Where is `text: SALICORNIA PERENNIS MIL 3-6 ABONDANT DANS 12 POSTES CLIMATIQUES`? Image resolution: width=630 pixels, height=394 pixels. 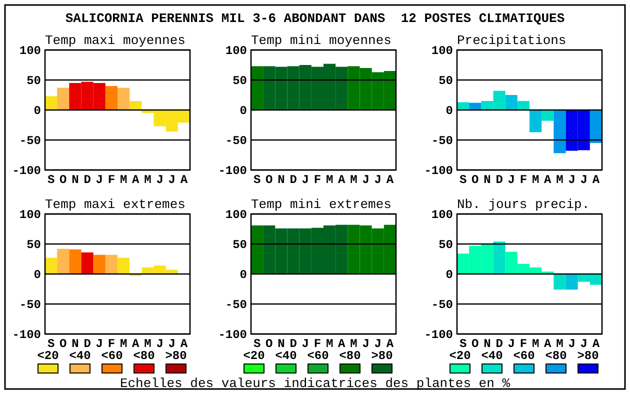
text: SALICORNIA PERENNIS MIL 3-6 ABONDANT DANS 12 POSTES CLIMATIQUES is located at coordinates (315, 18).